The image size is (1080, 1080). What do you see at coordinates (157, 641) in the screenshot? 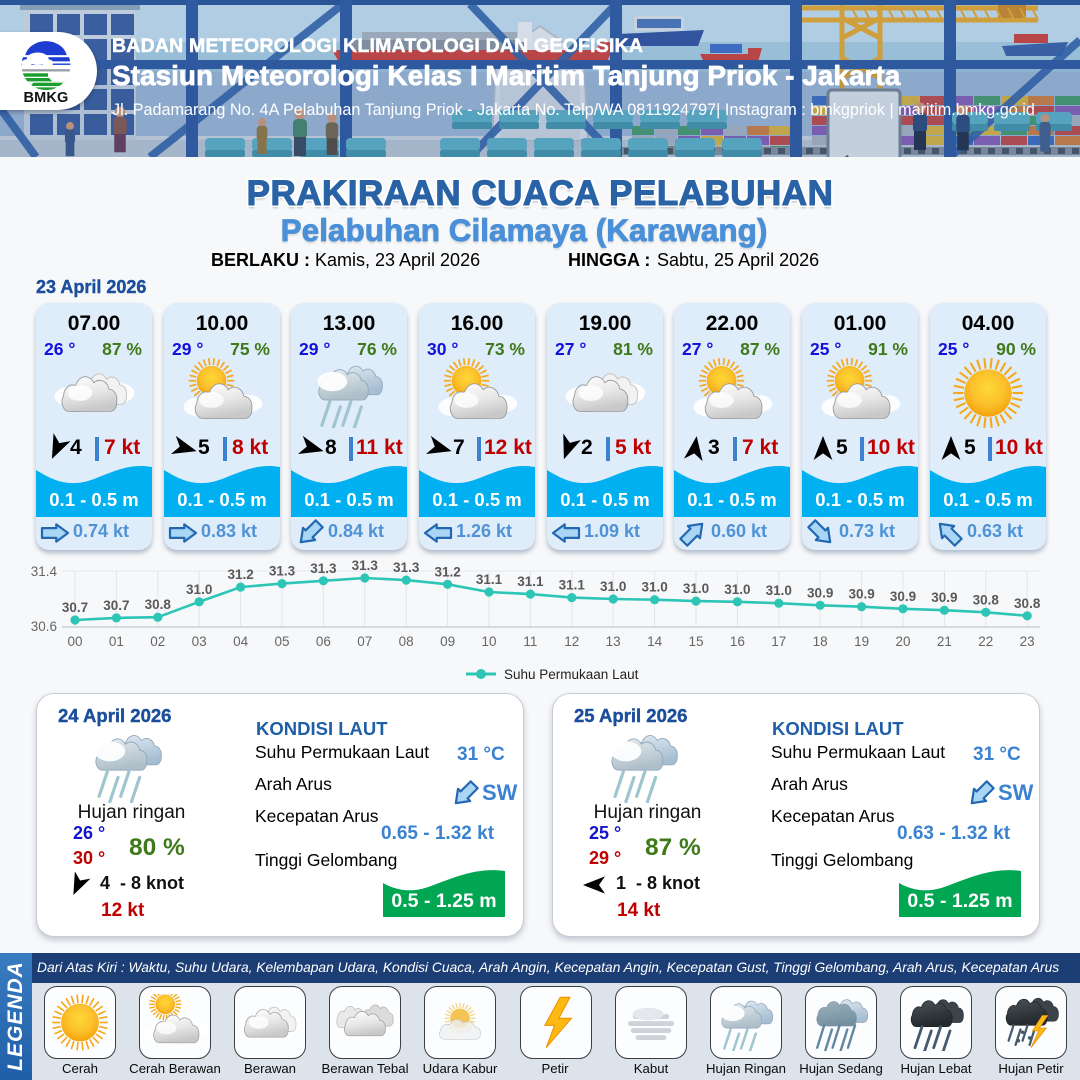
I see `svg-text: 02` at bounding box center [157, 641].